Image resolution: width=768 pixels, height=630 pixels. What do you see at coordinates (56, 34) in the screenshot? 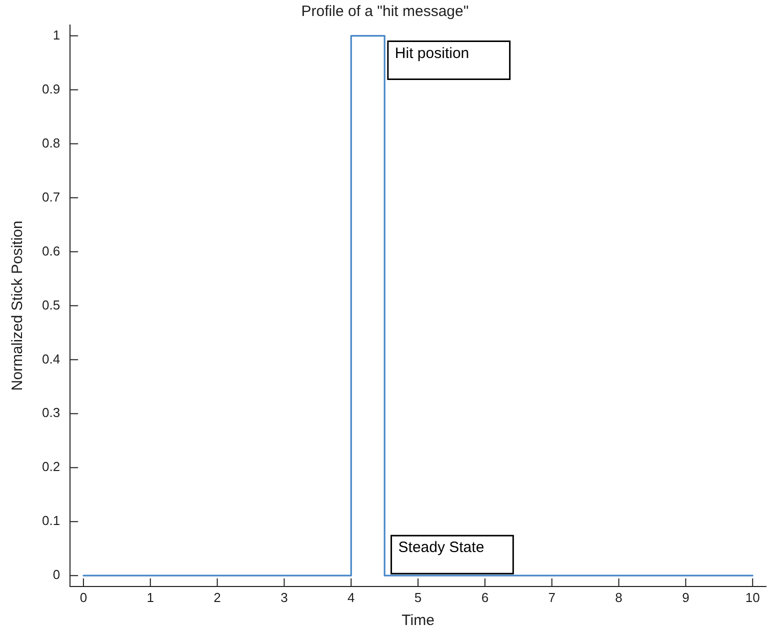
I see `y-tick-label: 1` at bounding box center [56, 34].